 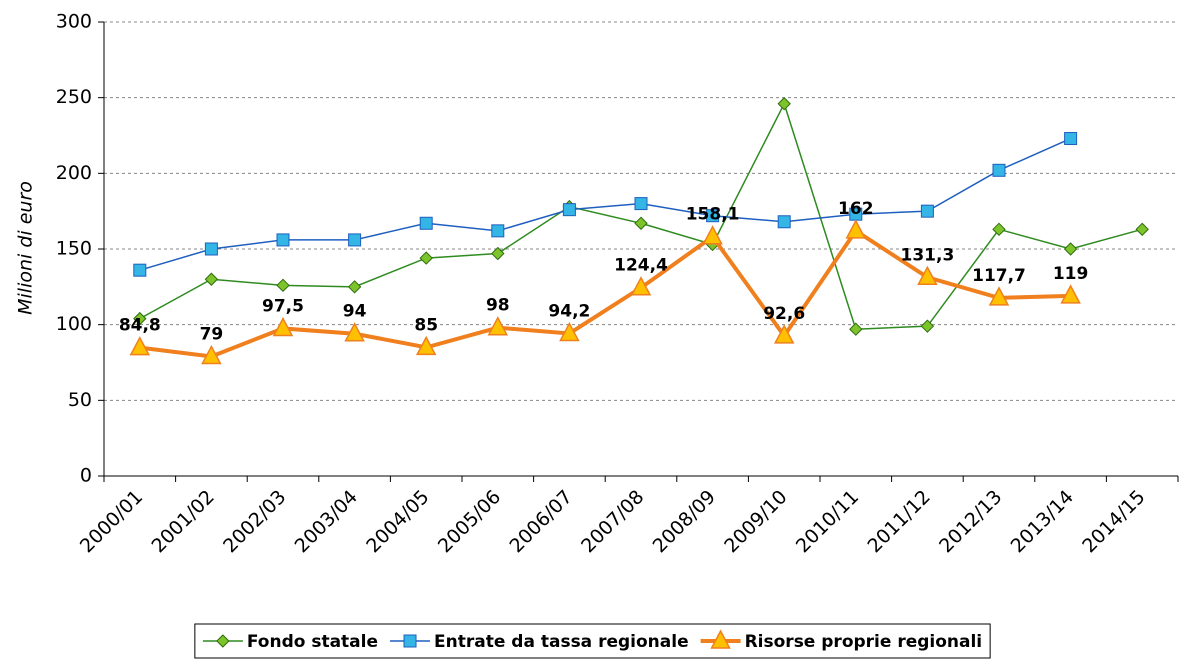 What do you see at coordinates (612, 521) in the screenshot?
I see `x-tick-label: 2007/08` at bounding box center [612, 521].